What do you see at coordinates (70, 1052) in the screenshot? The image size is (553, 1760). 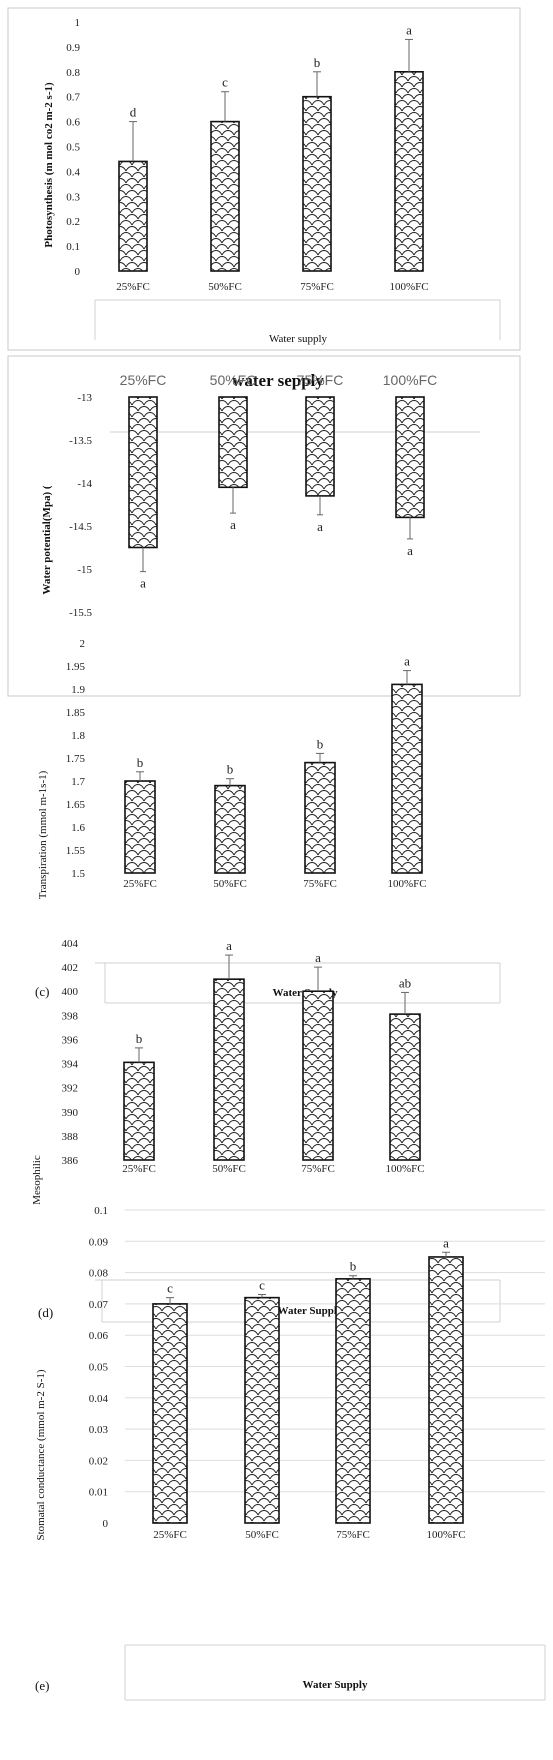 I see `y-tick-labels: 386 388 390 392 394 396 398 400 402 404` at bounding box center [70, 1052].